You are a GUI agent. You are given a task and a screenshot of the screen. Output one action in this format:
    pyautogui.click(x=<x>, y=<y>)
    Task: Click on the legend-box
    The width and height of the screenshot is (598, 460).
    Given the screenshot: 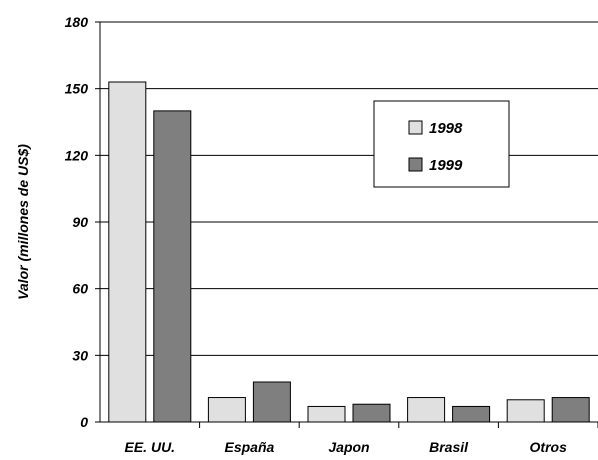 What is the action you would take?
    pyautogui.click(x=441, y=144)
    